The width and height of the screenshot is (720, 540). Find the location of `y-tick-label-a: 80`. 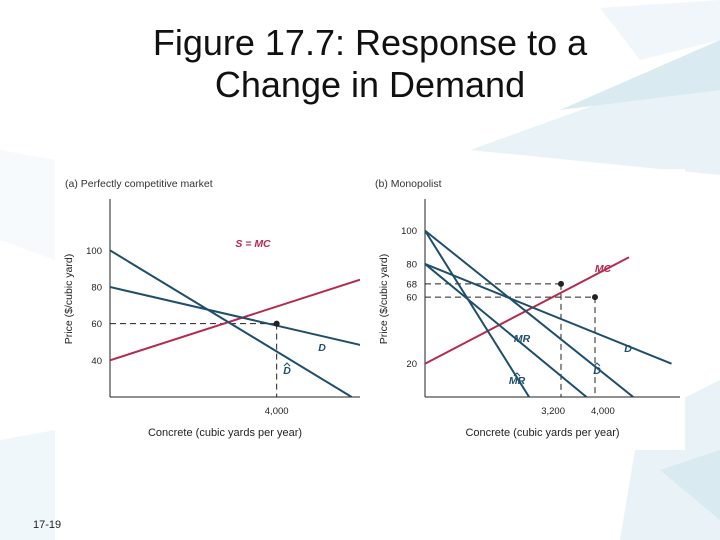

y-tick-label-a: 80 is located at coordinates (96, 288).